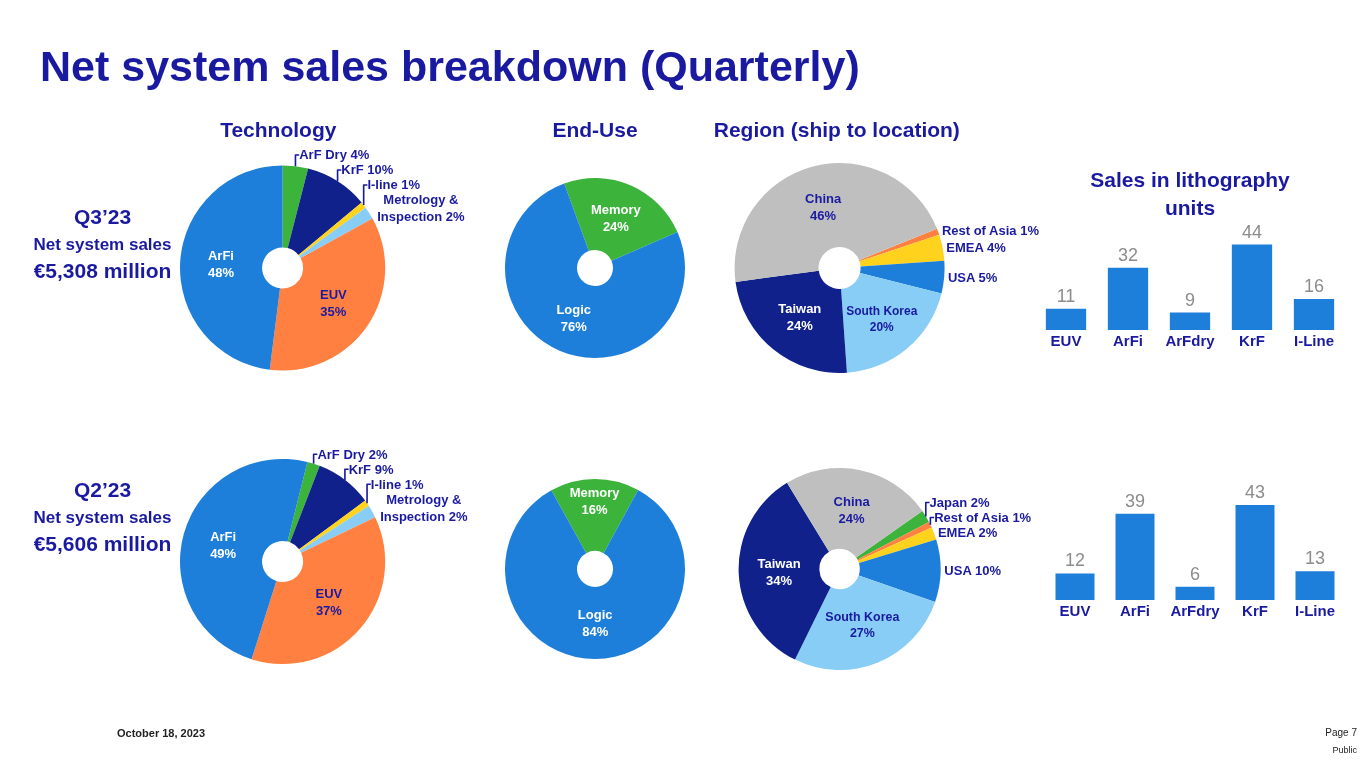  What do you see at coordinates (976, 247) in the screenshot?
I see `slice-label: EMEA 4%` at bounding box center [976, 247].